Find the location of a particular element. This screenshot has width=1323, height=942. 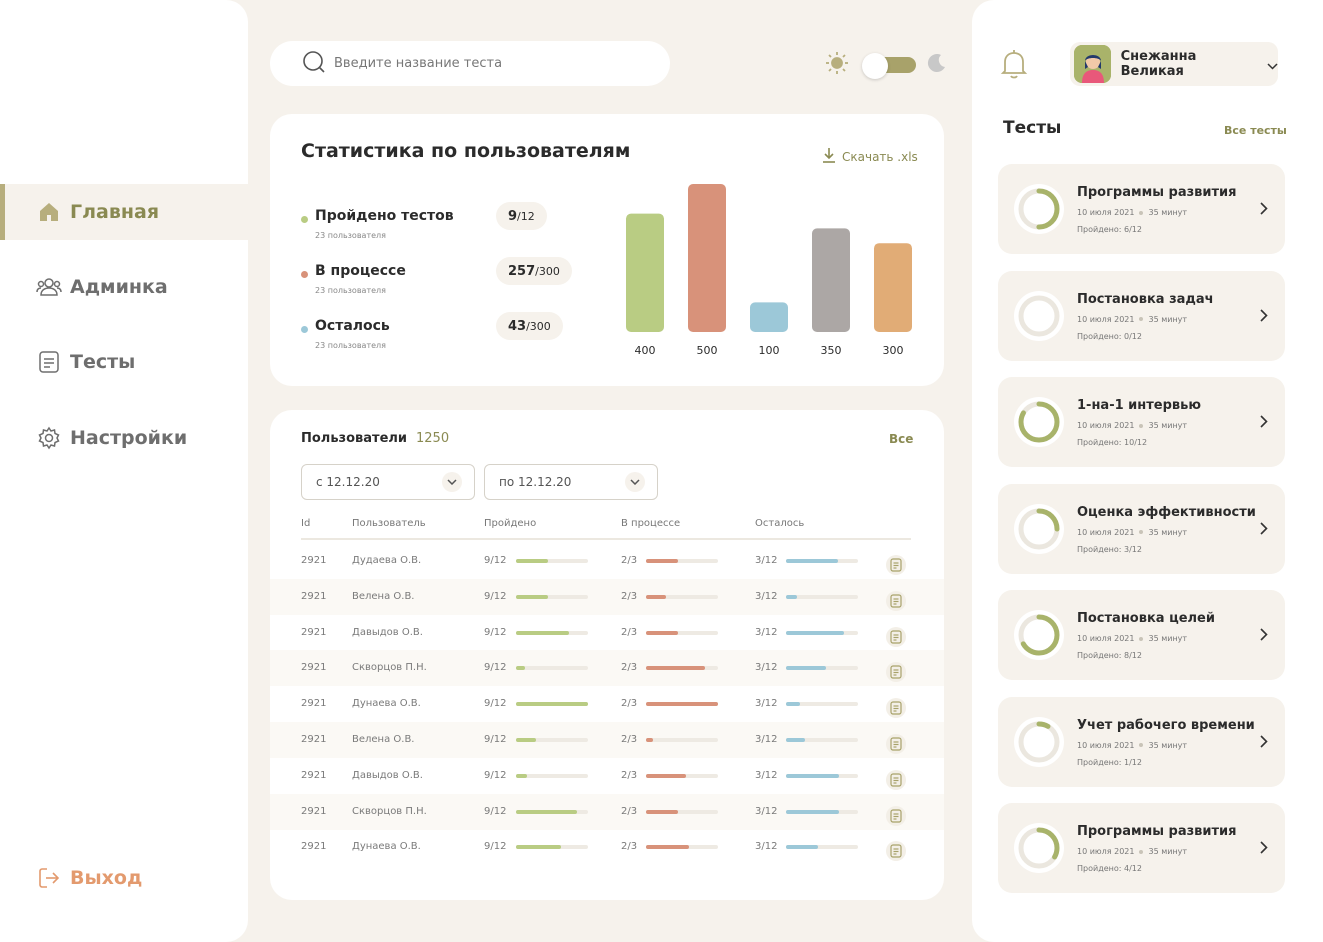

bell-icon is located at coordinates (1014, 66).